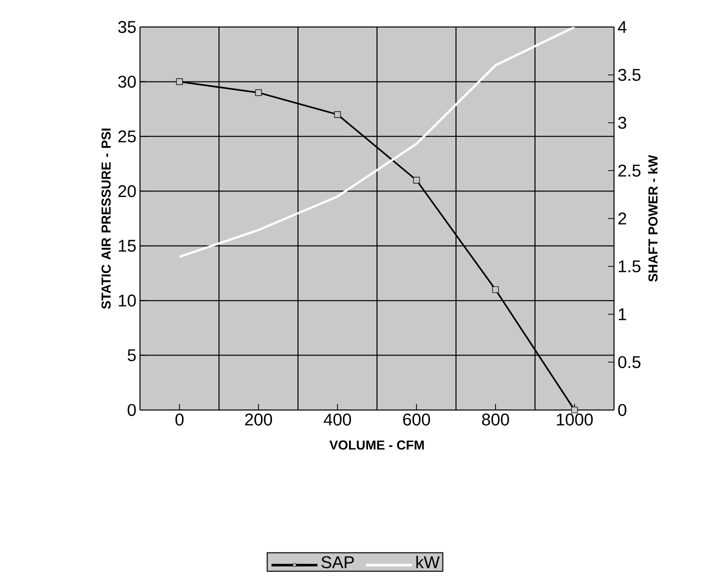 The width and height of the screenshot is (711, 584). Describe the element at coordinates (622, 122) in the screenshot. I see `y2-tick-label: 3` at that location.